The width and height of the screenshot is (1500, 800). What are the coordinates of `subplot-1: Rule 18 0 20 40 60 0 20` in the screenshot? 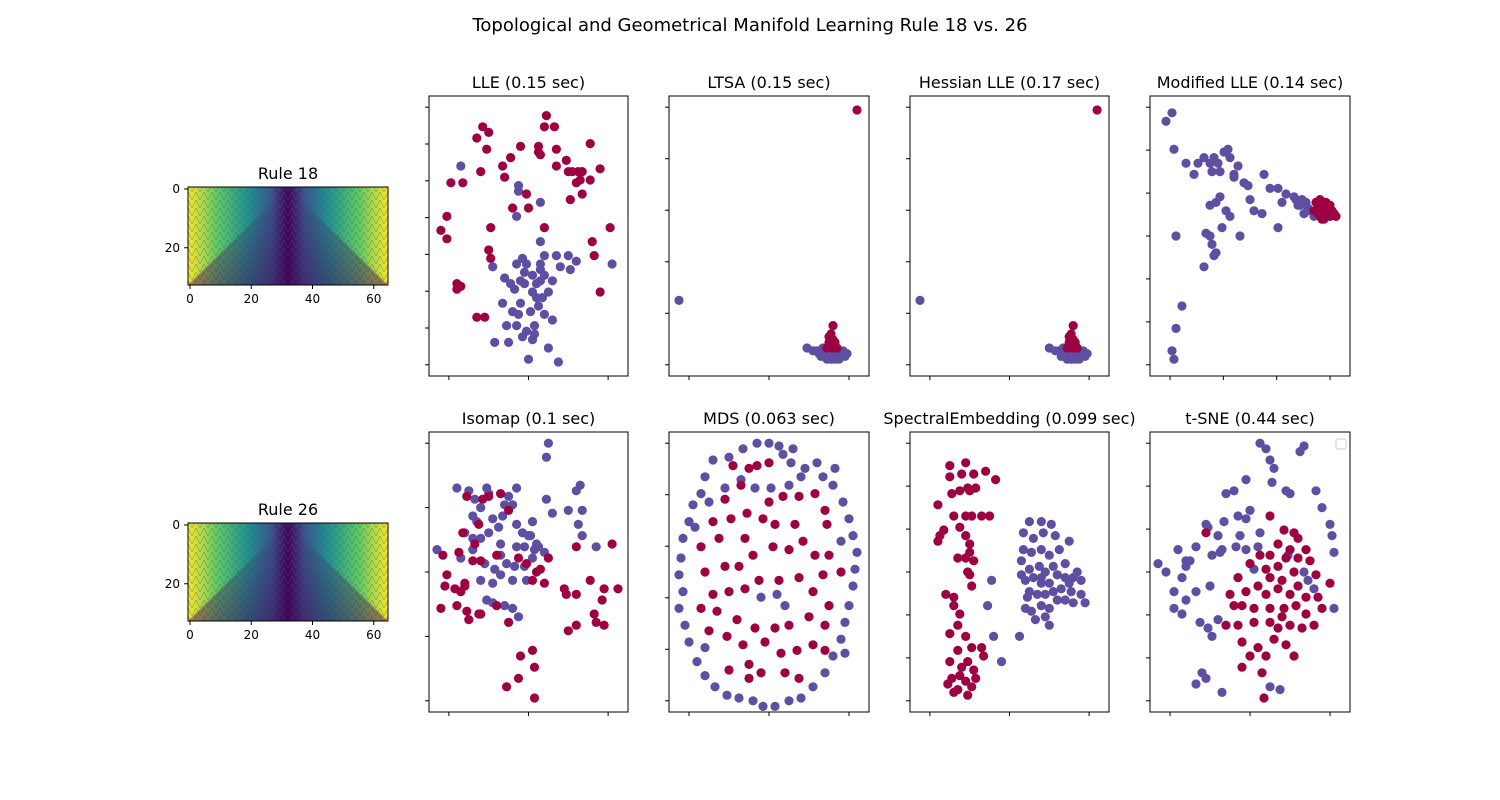 It's located at (277, 235).